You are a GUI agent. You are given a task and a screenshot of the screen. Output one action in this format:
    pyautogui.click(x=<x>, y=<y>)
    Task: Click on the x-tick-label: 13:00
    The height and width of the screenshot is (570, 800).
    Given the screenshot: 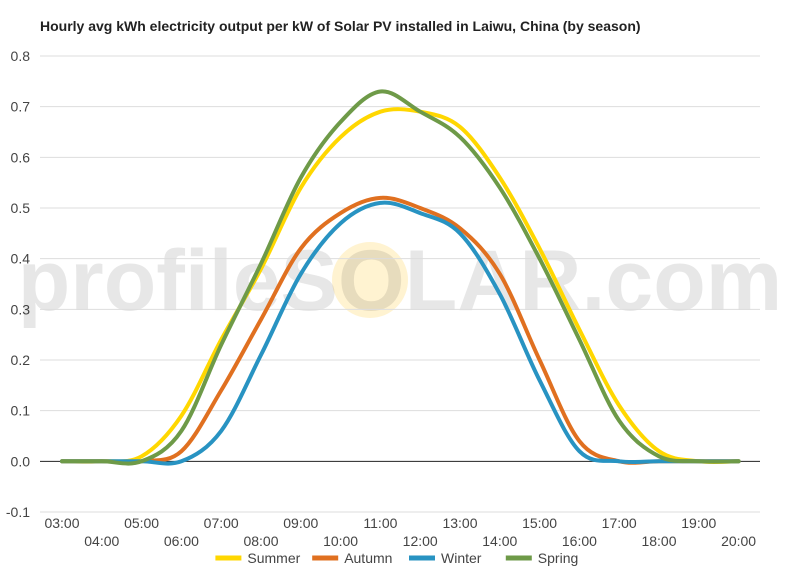 What is the action you would take?
    pyautogui.click(x=459, y=523)
    